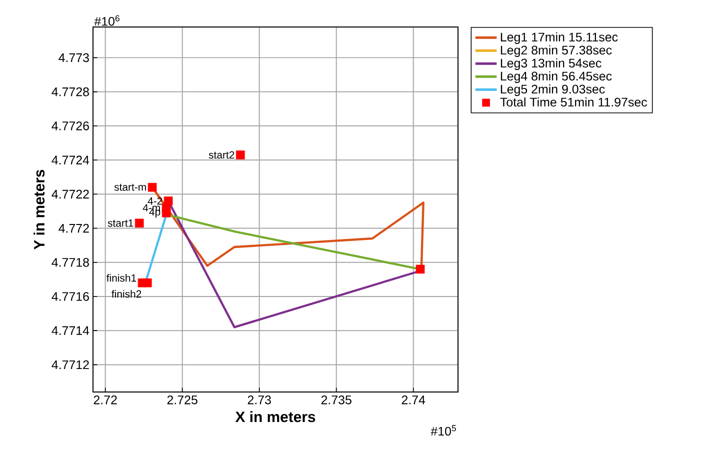 The image size is (719, 449). Describe the element at coordinates (39, 210) in the screenshot. I see `y-axis-title: Y in meters` at that location.